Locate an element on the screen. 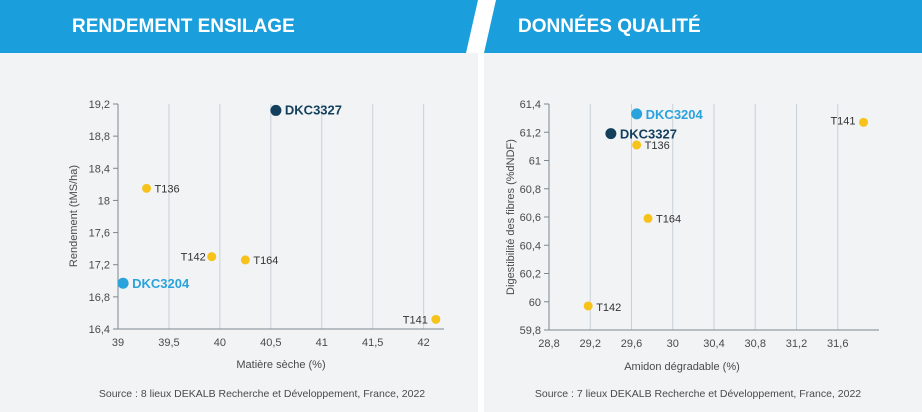 This screenshot has height=412, width=922. x-tick-label: 39 is located at coordinates (118, 343).